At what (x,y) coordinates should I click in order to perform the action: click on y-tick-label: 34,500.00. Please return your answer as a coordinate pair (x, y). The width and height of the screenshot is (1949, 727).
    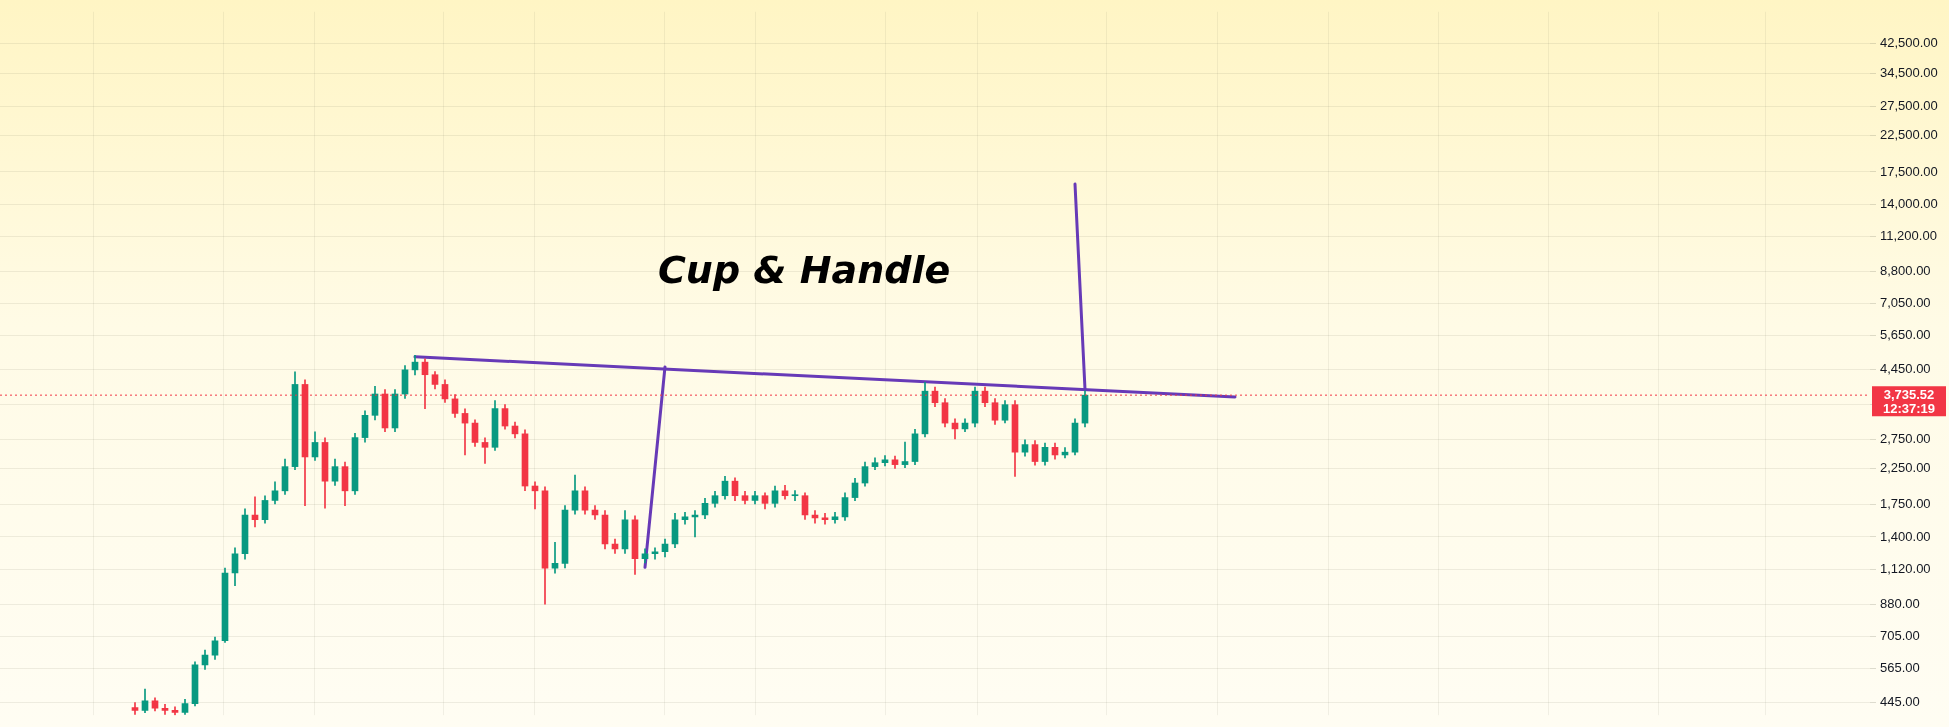
    Looking at the image, I should click on (1909, 73).